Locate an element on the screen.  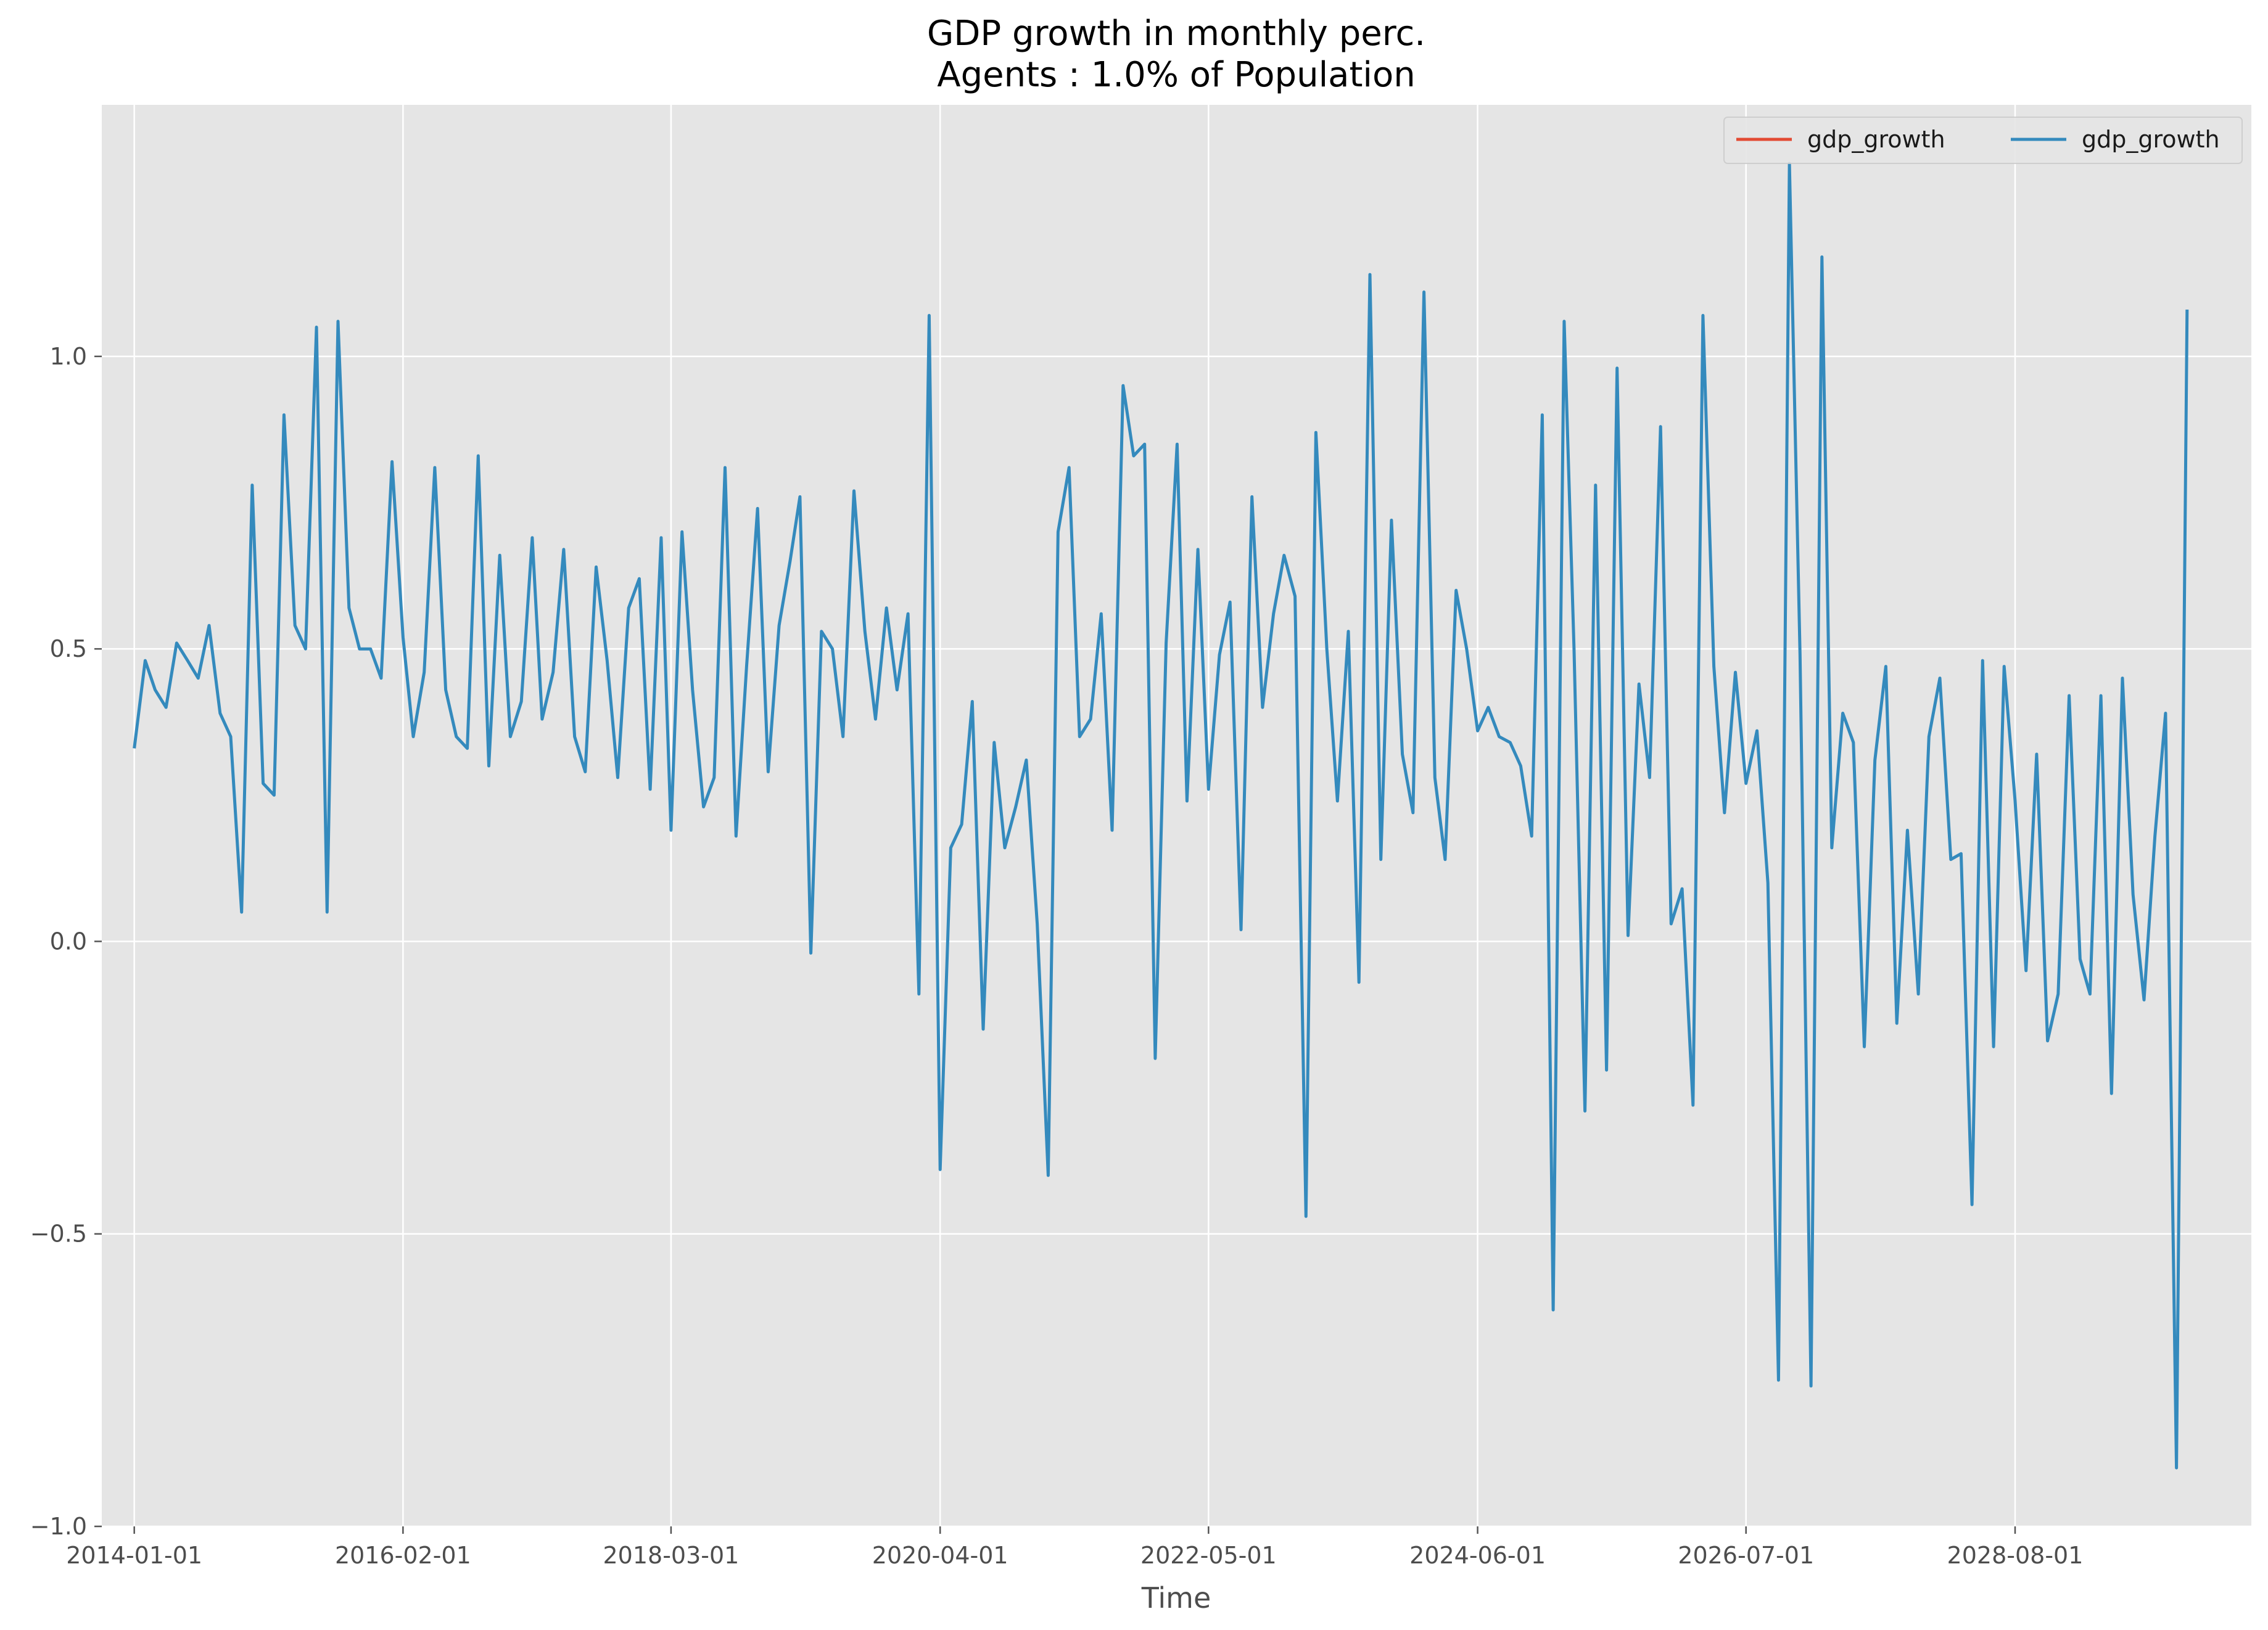
legend-box is located at coordinates (1983, 140).